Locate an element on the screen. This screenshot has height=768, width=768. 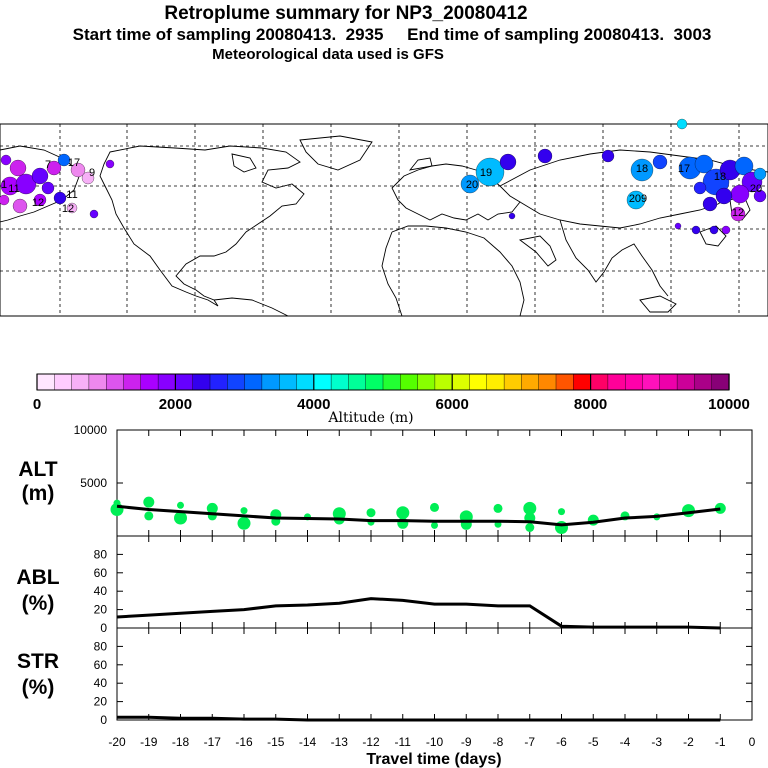
panel-alt: ALT(m) 10000 5000 is located at coordinates (385, 480).